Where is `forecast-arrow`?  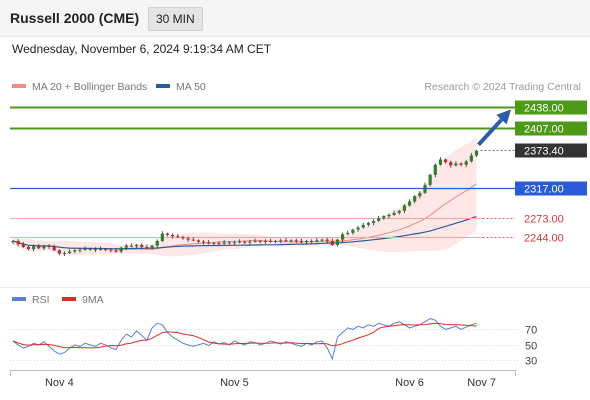
forecast-arrow is located at coordinates (494, 128).